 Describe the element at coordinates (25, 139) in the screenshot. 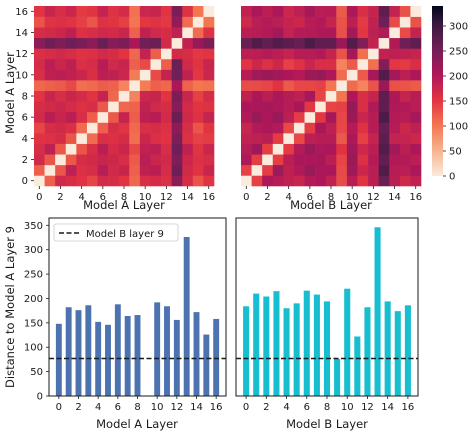

I see `y-tick-label: 4` at that location.